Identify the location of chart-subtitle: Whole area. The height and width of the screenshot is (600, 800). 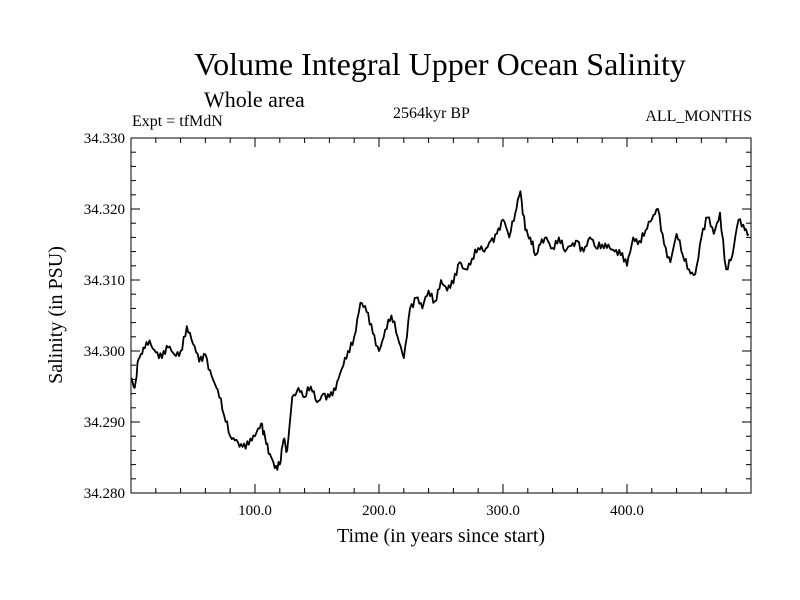
(254, 99).